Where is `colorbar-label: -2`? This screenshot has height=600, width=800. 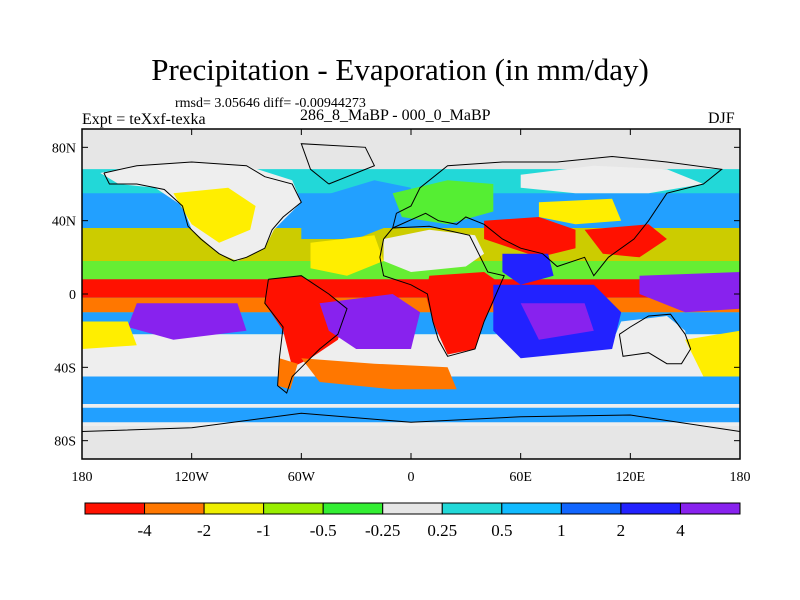
colorbar-label: -2 is located at coordinates (204, 530).